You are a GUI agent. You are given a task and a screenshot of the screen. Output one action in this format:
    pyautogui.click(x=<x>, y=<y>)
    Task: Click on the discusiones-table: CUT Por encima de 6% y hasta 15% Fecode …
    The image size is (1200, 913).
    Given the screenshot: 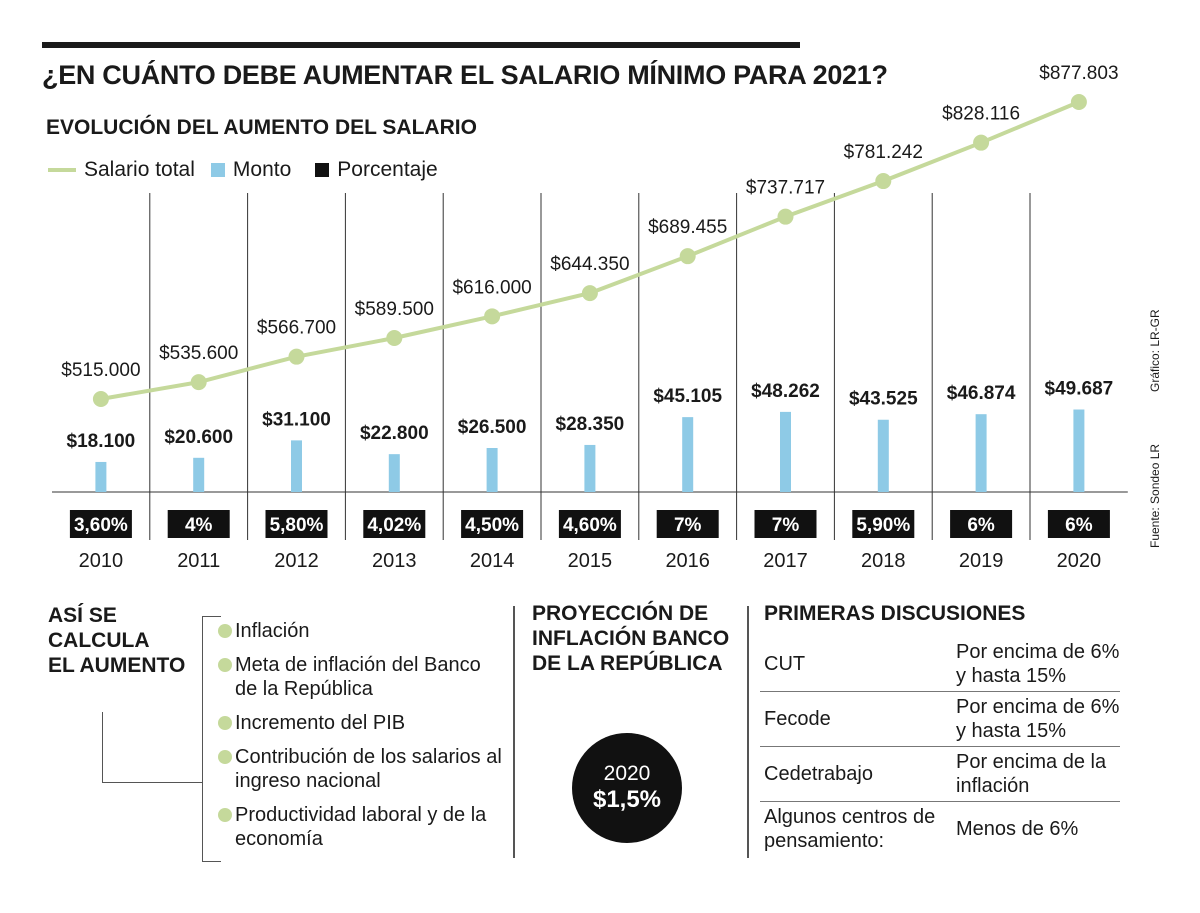 What is the action you would take?
    pyautogui.click(x=940, y=746)
    